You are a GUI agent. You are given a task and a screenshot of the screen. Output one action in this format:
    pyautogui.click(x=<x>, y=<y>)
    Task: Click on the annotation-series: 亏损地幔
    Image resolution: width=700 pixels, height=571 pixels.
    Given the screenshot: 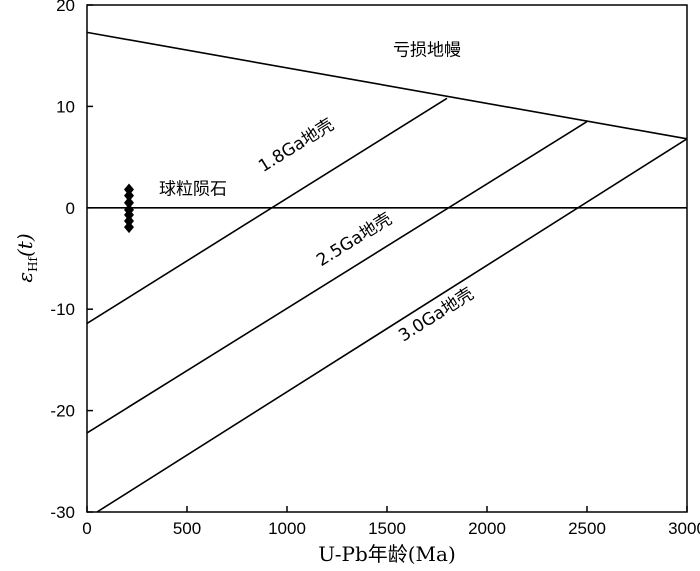 What is the action you would take?
    pyautogui.click(x=427, y=51)
    